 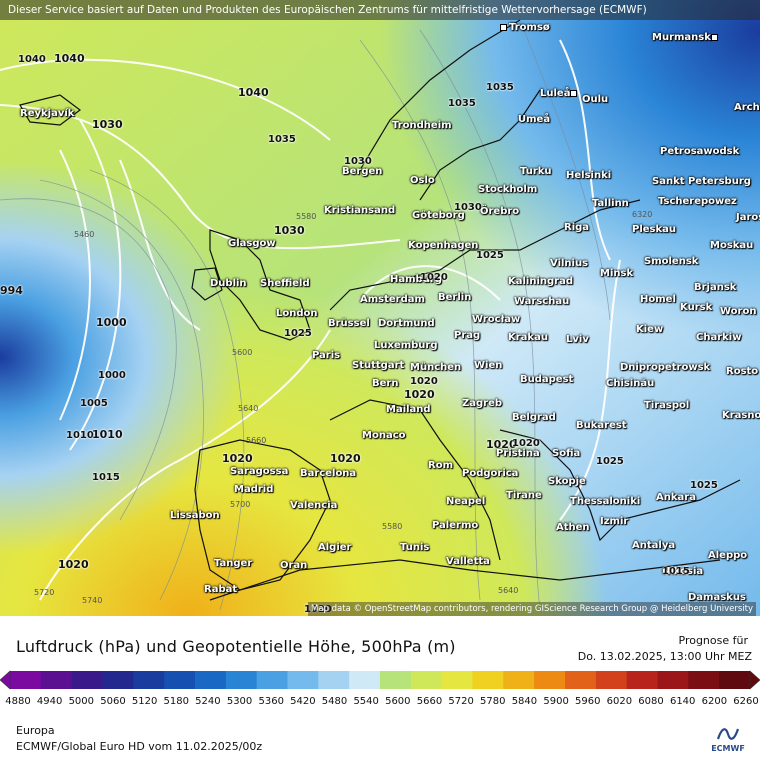 I want to click on city-label: Sofia, so click(x=566, y=453).